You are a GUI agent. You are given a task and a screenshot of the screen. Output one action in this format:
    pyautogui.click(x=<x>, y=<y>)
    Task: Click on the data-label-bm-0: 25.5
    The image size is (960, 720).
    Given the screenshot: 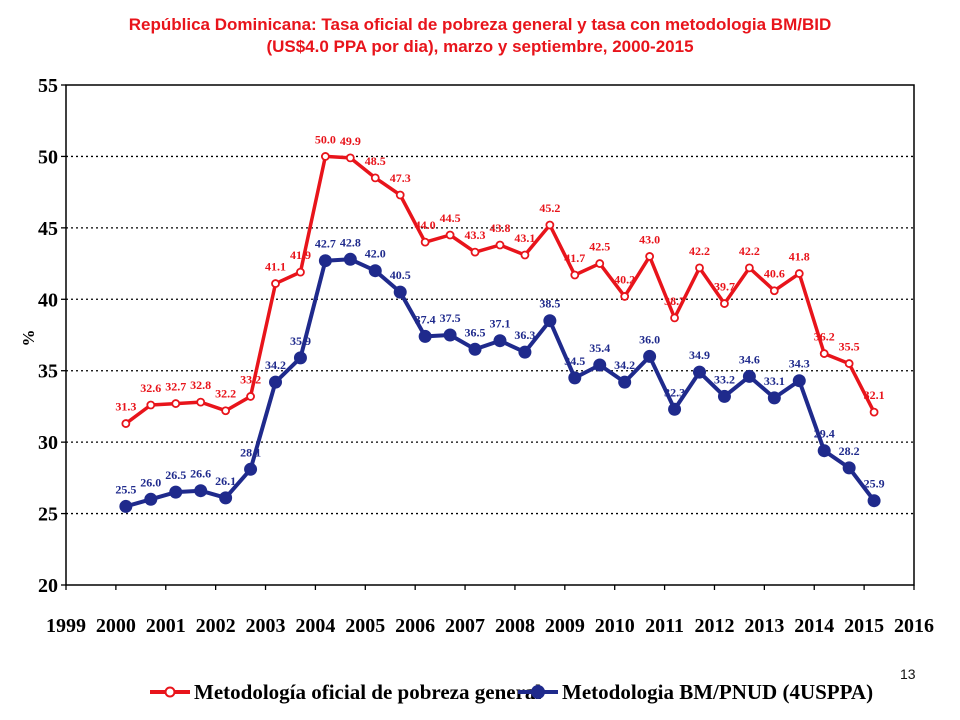 What is the action you would take?
    pyautogui.click(x=125, y=489)
    